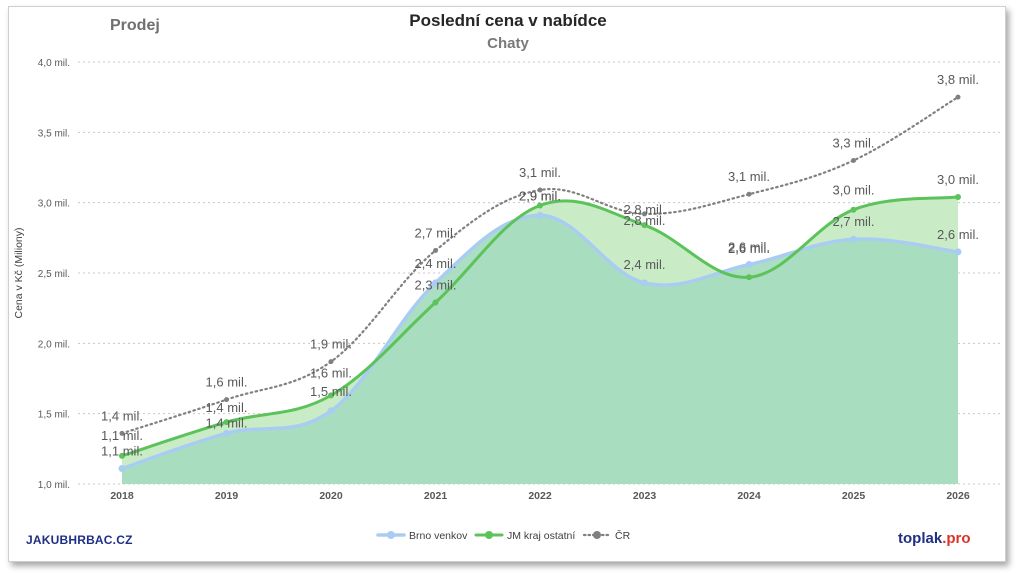 Image resolution: width=1024 pixels, height=573 pixels. Describe the element at coordinates (958, 496) in the screenshot. I see `x-tick-label: 2026` at that location.